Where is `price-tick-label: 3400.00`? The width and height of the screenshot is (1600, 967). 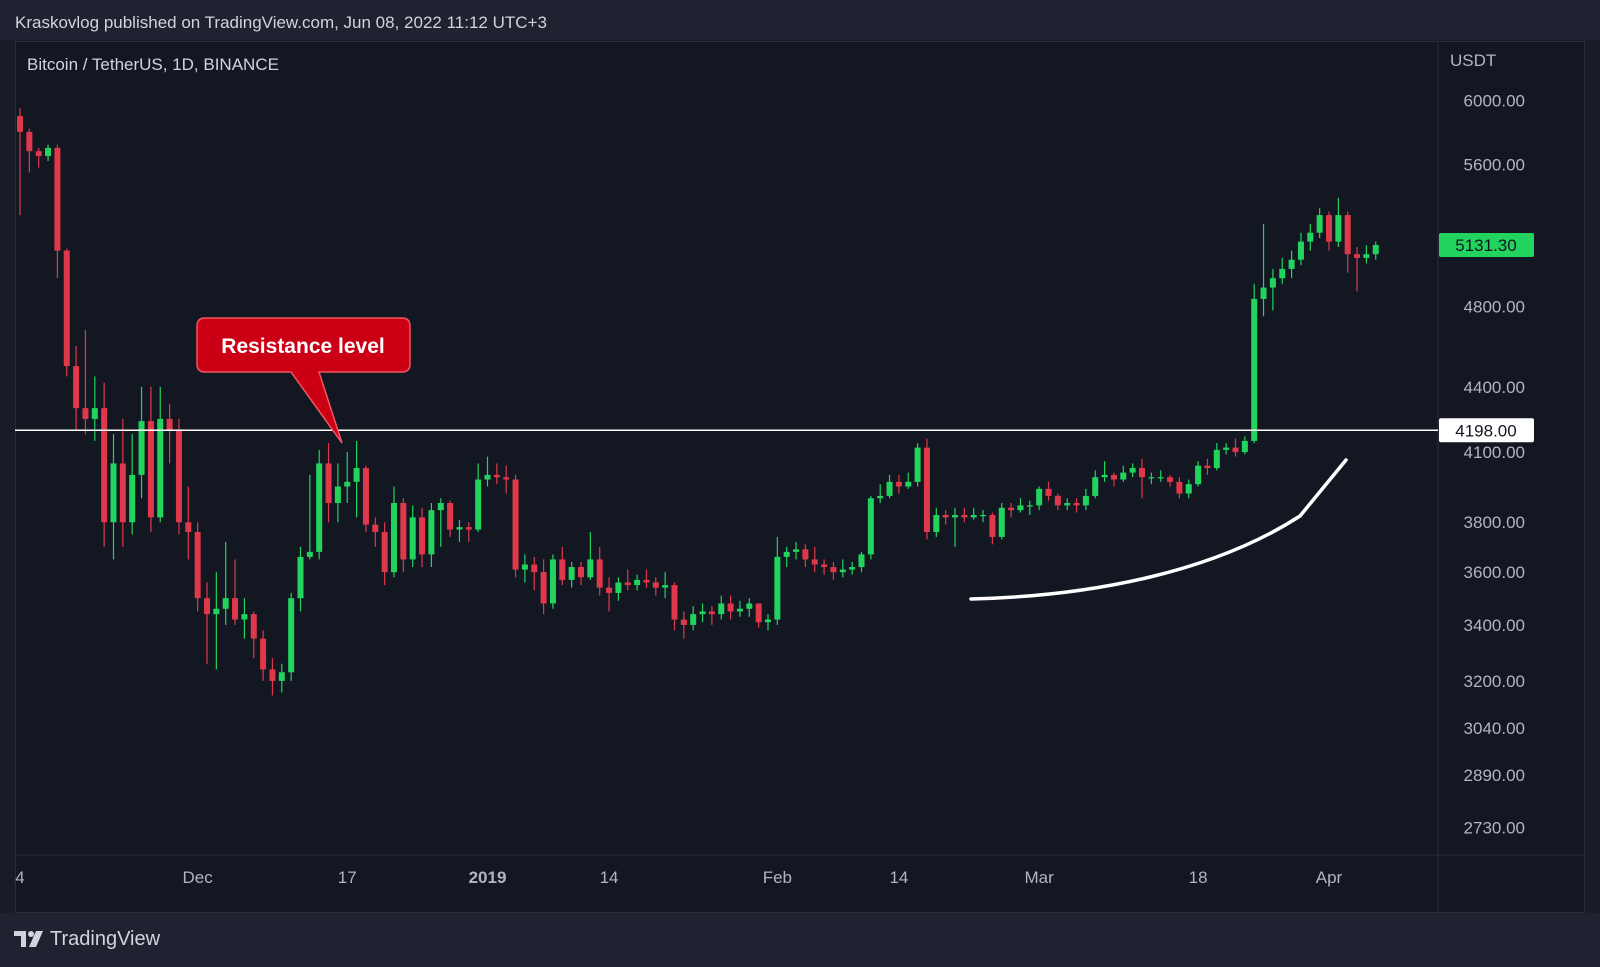 price-tick-label: 3400.00 is located at coordinates (1494, 625).